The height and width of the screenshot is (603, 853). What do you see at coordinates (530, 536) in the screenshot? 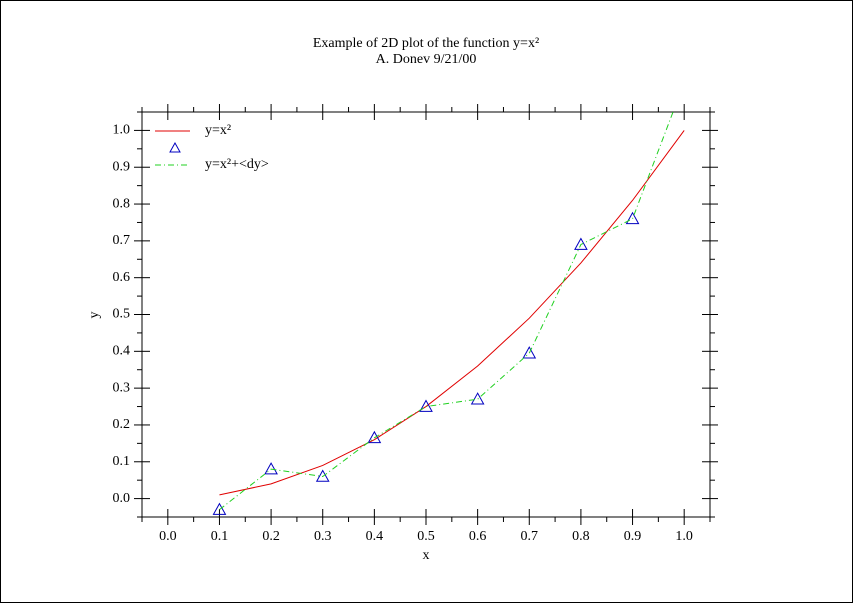
I see `x-tick-label: 0.7` at bounding box center [530, 536].